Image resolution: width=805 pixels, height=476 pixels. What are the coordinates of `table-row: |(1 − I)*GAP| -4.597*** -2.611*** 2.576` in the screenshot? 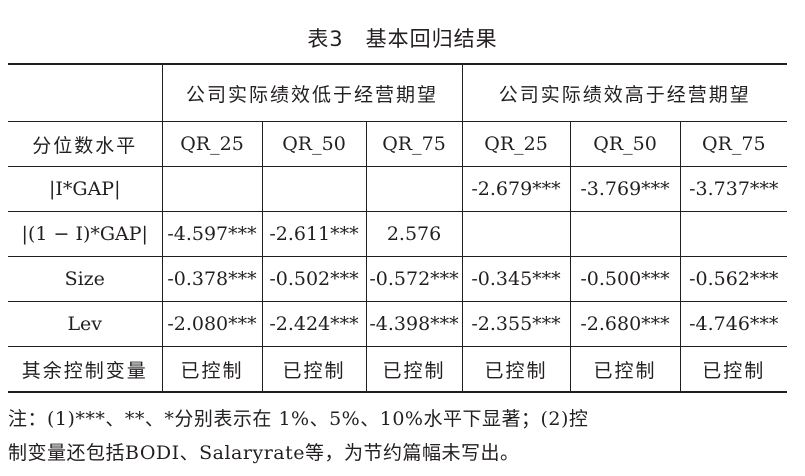 It's located at (398, 234).